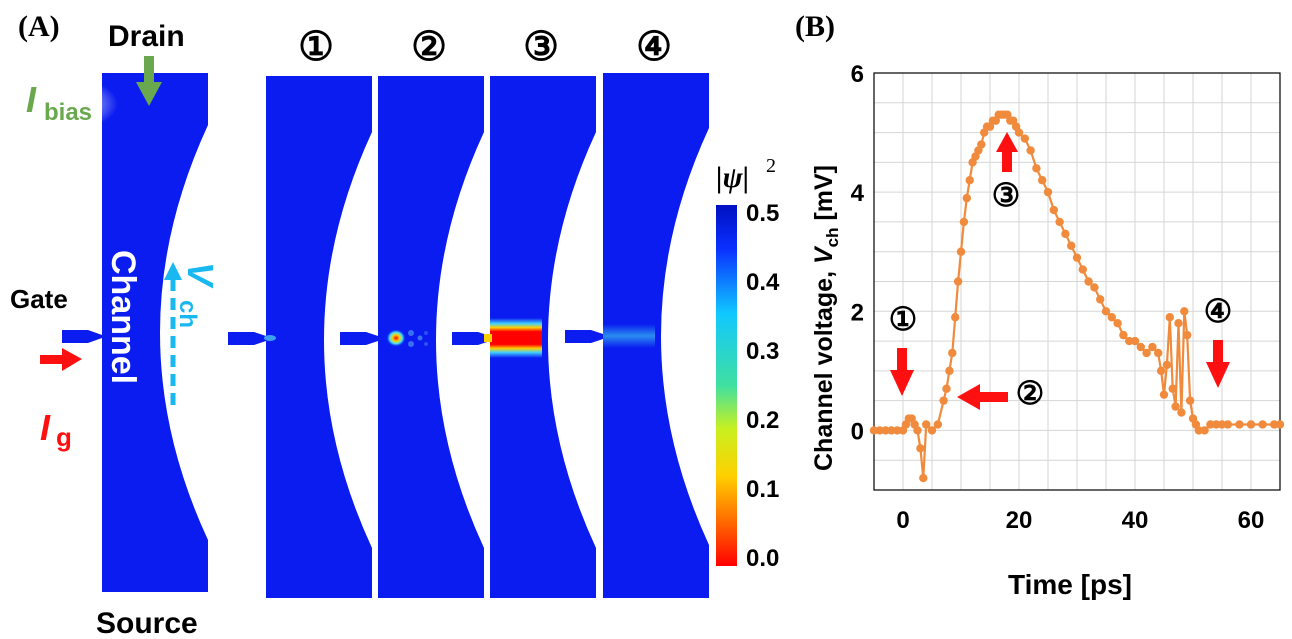  I want to click on y-tick-label: 4, so click(858, 193).